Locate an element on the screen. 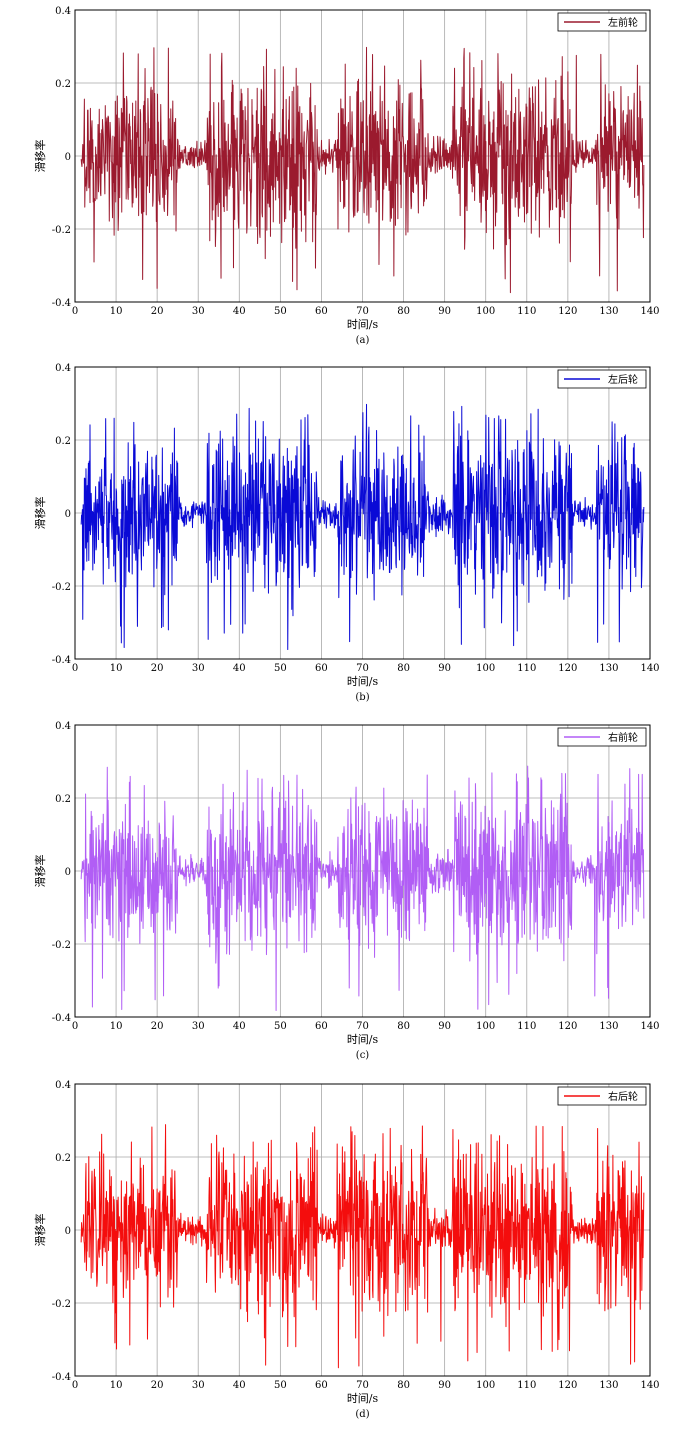 Image resolution: width=700 pixels, height=1435 pixels. legend-label: 左前轮 is located at coordinates (623, 22).